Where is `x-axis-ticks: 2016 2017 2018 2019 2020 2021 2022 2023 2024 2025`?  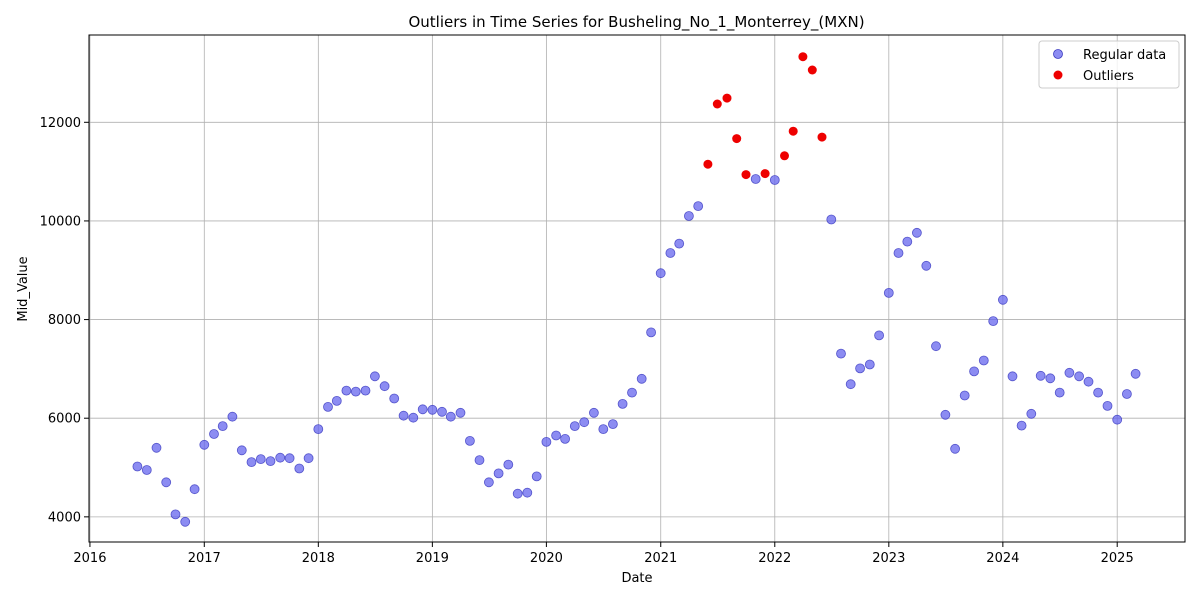 x-axis-ticks: 2016 2017 2018 2019 2020 2021 2022 2023 2024 2025 is located at coordinates (603, 554).